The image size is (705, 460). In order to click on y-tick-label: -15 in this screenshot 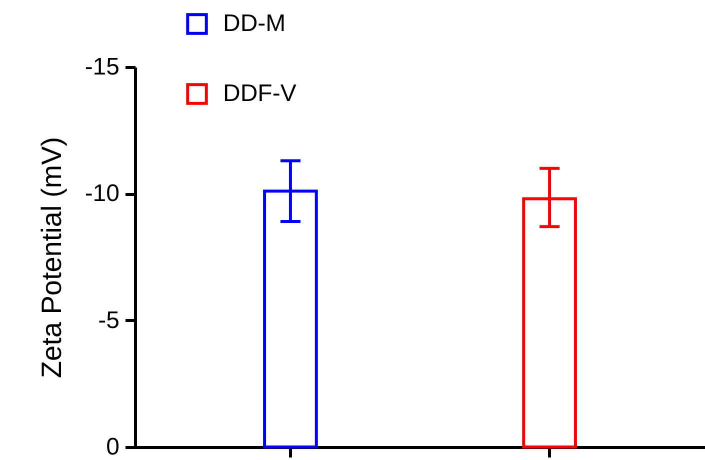, I will do `click(102, 67)`.